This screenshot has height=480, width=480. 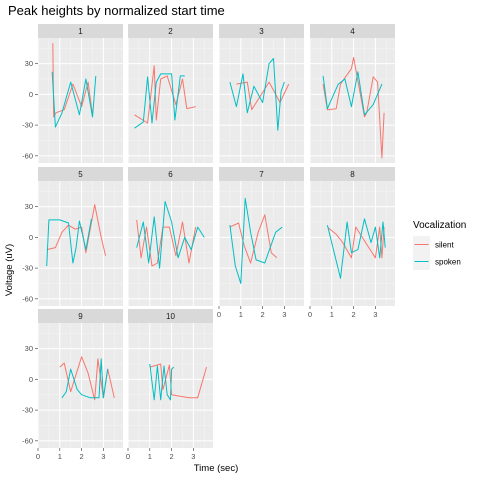 I want to click on facet-strip-label: 7, so click(x=261, y=174).